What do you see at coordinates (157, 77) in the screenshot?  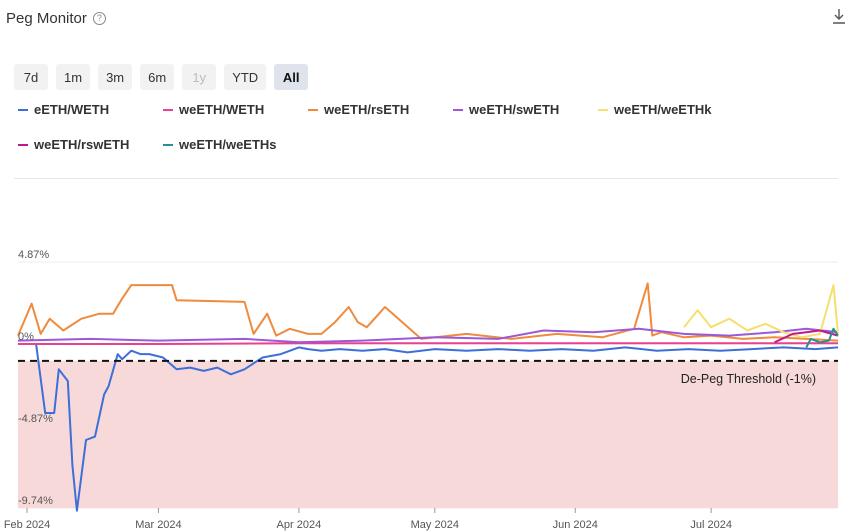 I see `range-button-6m: 6m` at bounding box center [157, 77].